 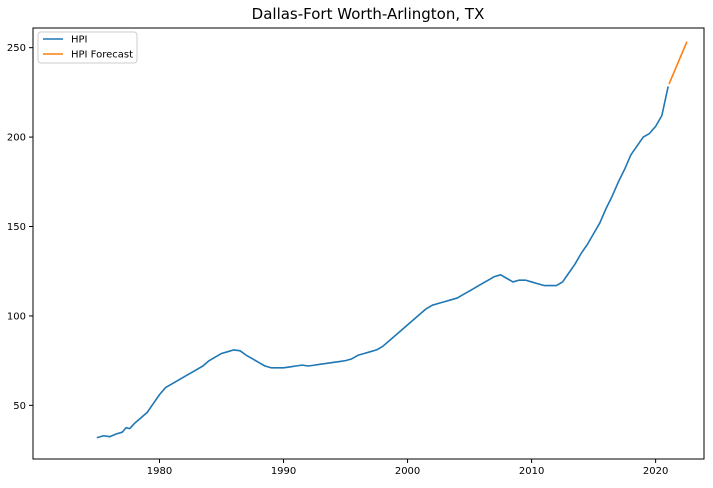 I want to click on x-tick-label: 1980, so click(x=159, y=471).